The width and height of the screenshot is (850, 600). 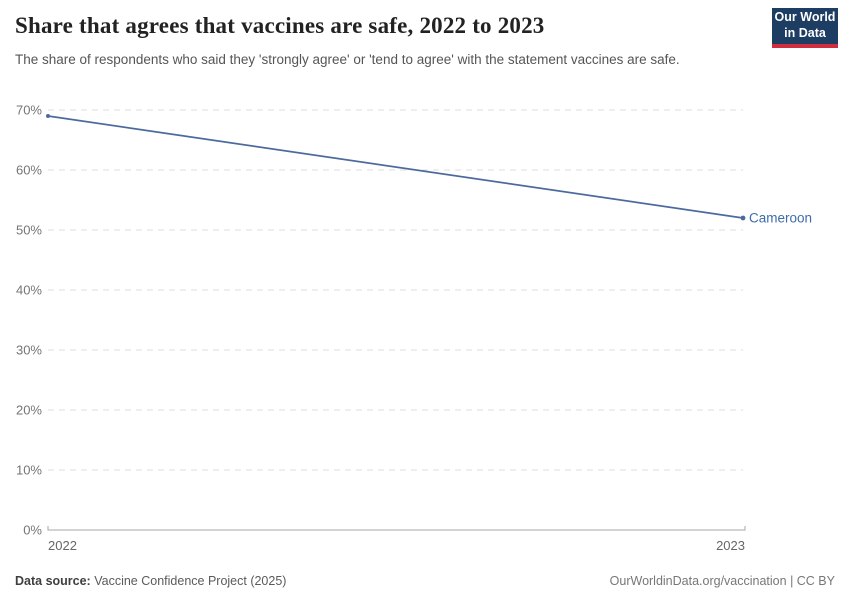 I want to click on y-tick-label: 60%, so click(x=29, y=170).